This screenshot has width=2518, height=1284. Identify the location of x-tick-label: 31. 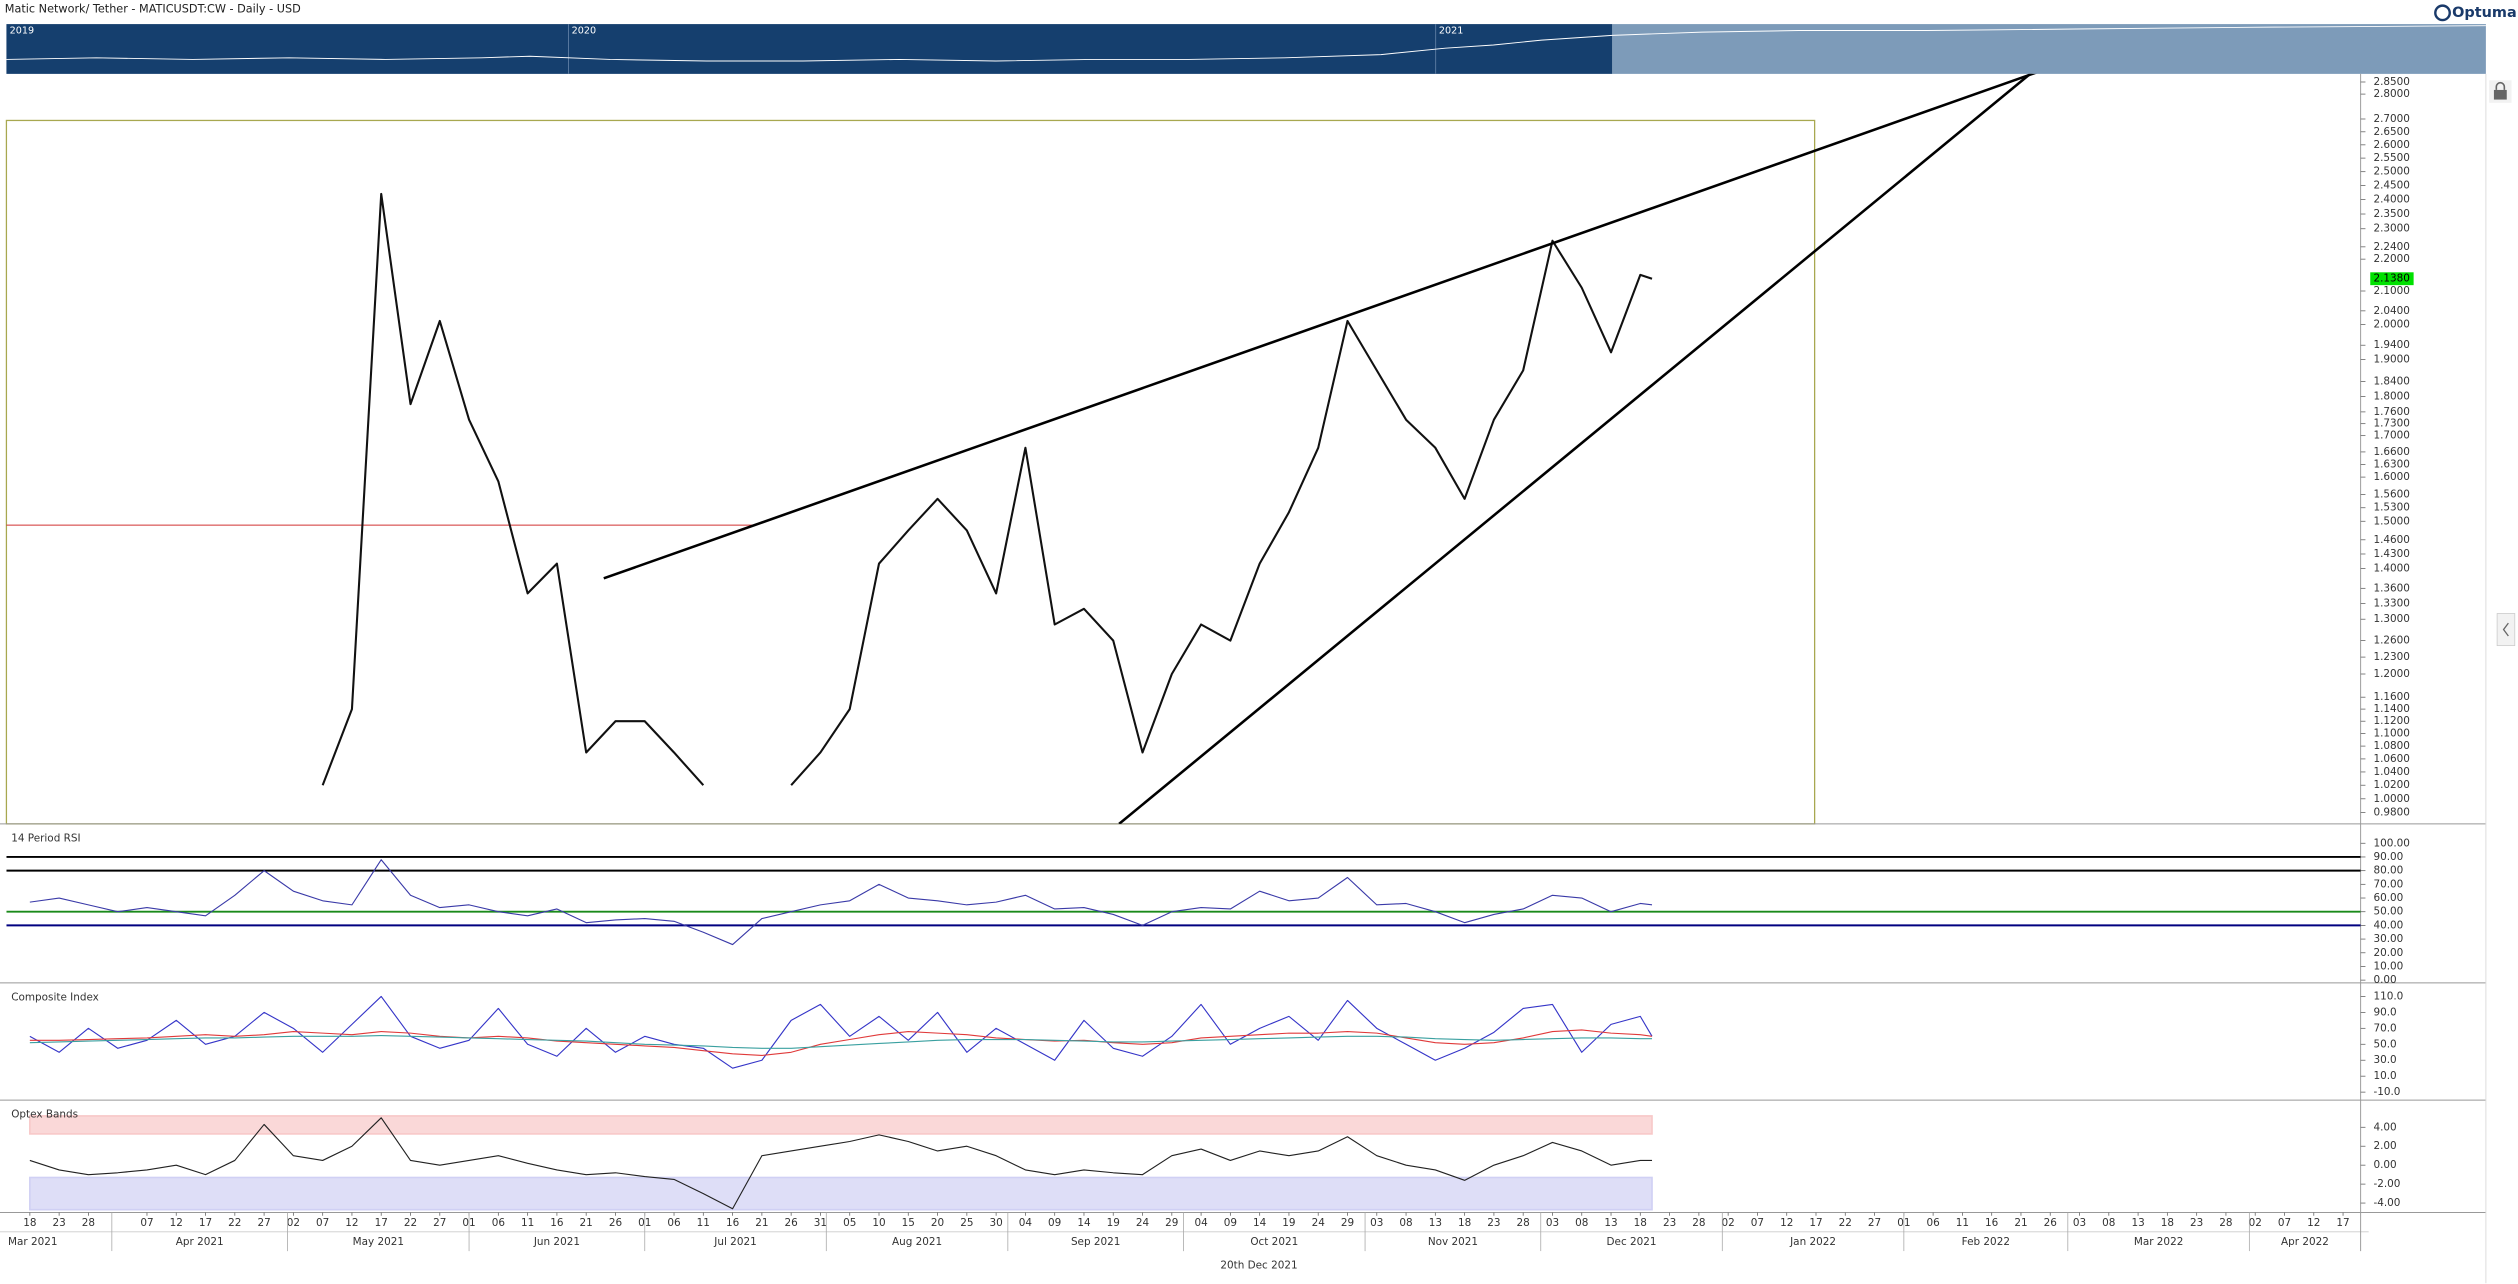
(820, 1223).